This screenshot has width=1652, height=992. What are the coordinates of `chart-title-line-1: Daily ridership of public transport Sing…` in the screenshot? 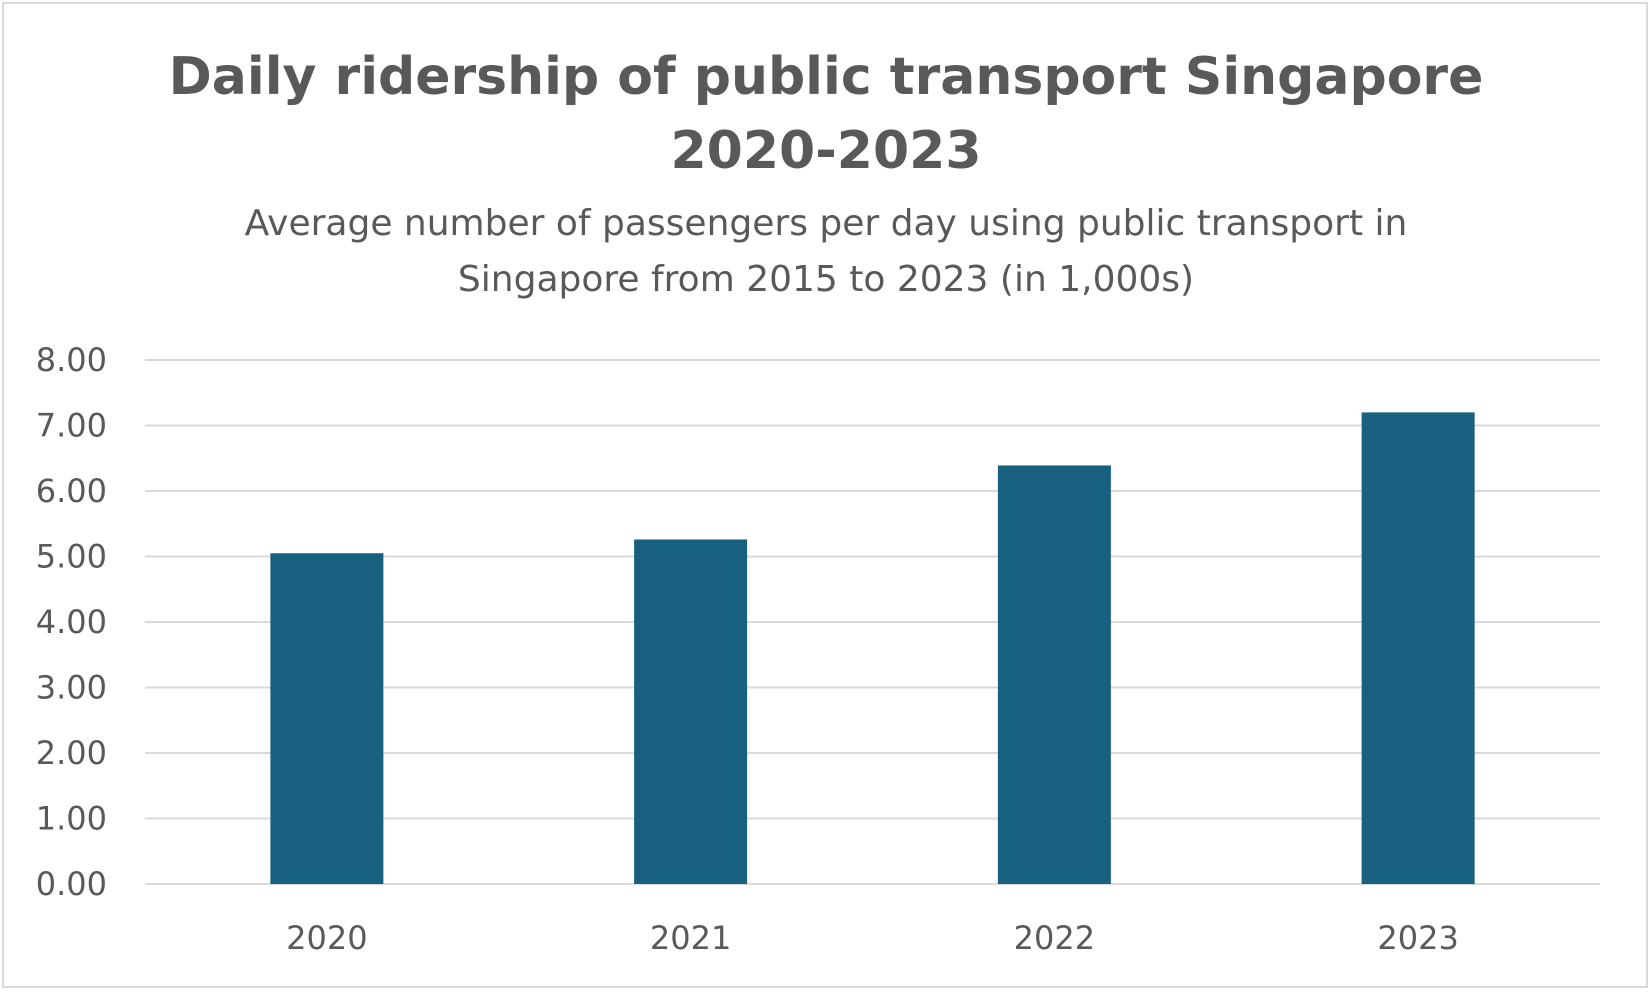 It's located at (826, 77).